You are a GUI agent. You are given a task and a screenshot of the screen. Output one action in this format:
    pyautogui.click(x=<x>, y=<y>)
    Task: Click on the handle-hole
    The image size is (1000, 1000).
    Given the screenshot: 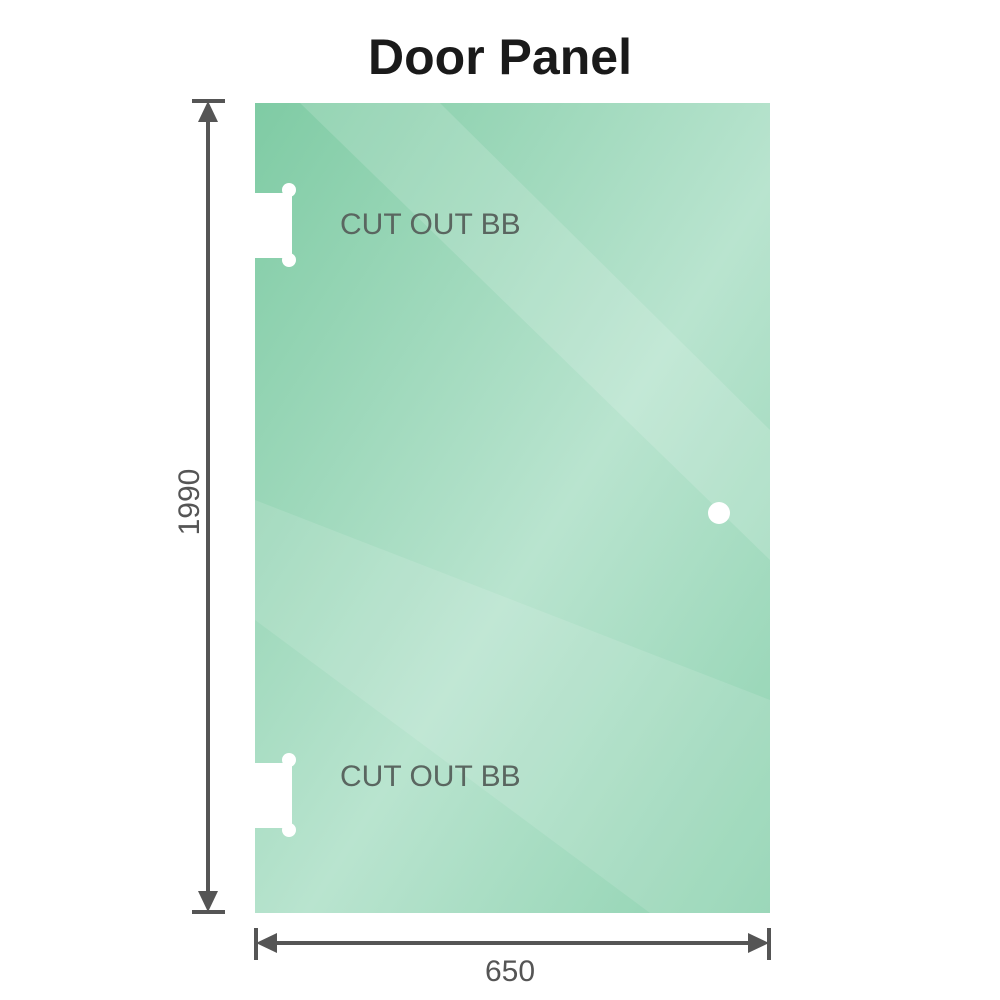 What is the action you would take?
    pyautogui.click(x=719, y=513)
    